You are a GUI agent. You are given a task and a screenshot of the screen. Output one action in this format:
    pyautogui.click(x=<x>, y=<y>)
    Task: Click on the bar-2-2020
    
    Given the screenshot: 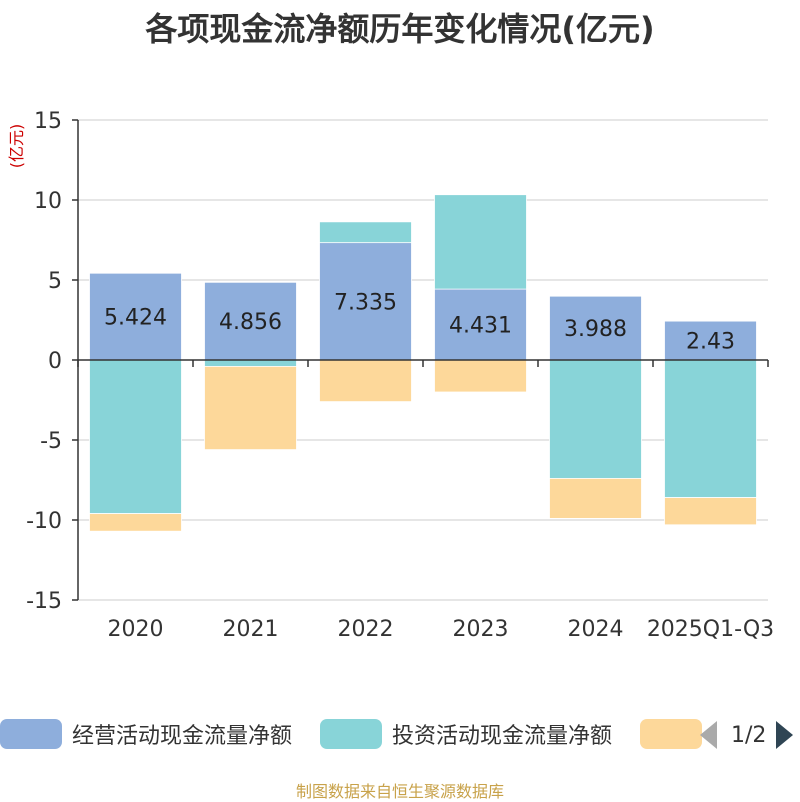 What is the action you would take?
    pyautogui.click(x=135, y=437)
    